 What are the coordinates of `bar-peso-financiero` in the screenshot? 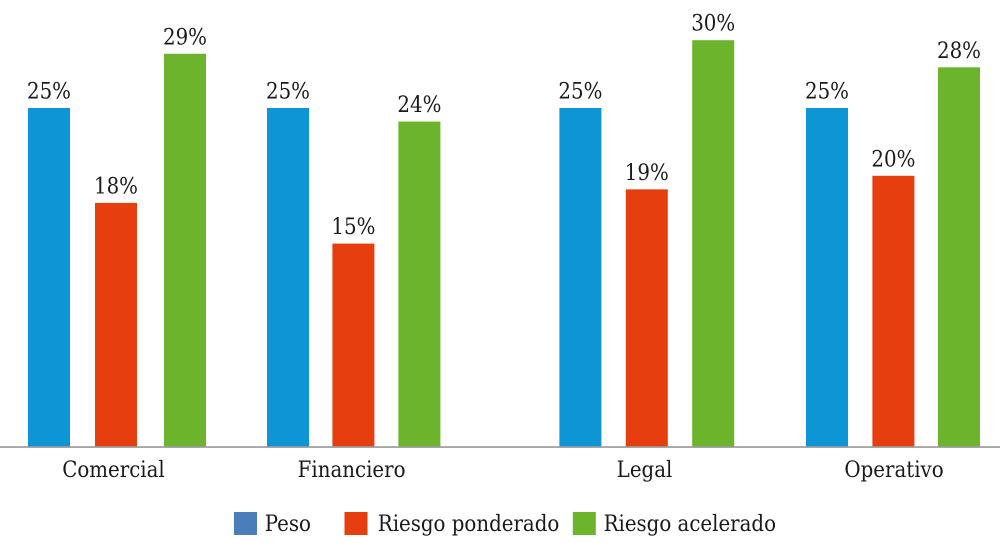 It's located at (288, 277).